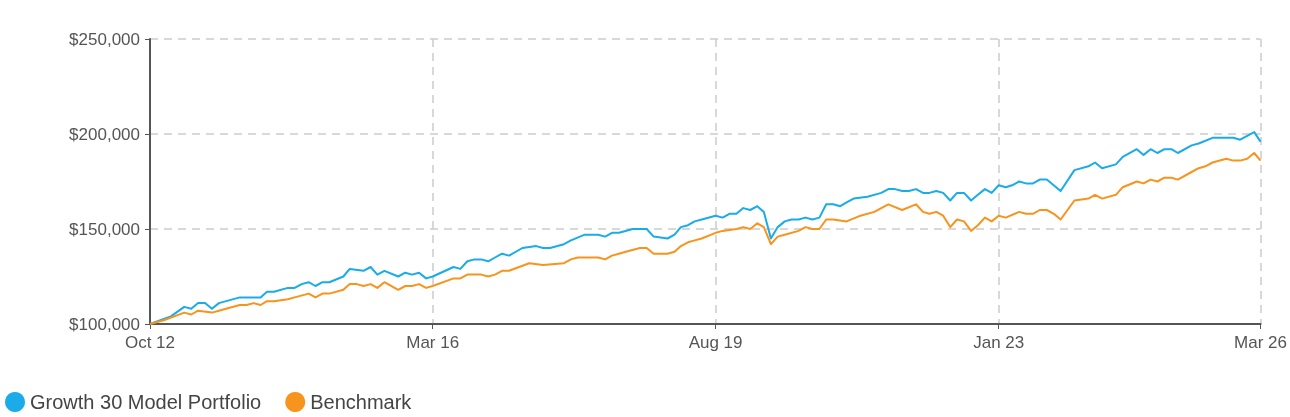 The image size is (1290, 417). I want to click on x-tick-label: Mar 26, so click(1261, 342).